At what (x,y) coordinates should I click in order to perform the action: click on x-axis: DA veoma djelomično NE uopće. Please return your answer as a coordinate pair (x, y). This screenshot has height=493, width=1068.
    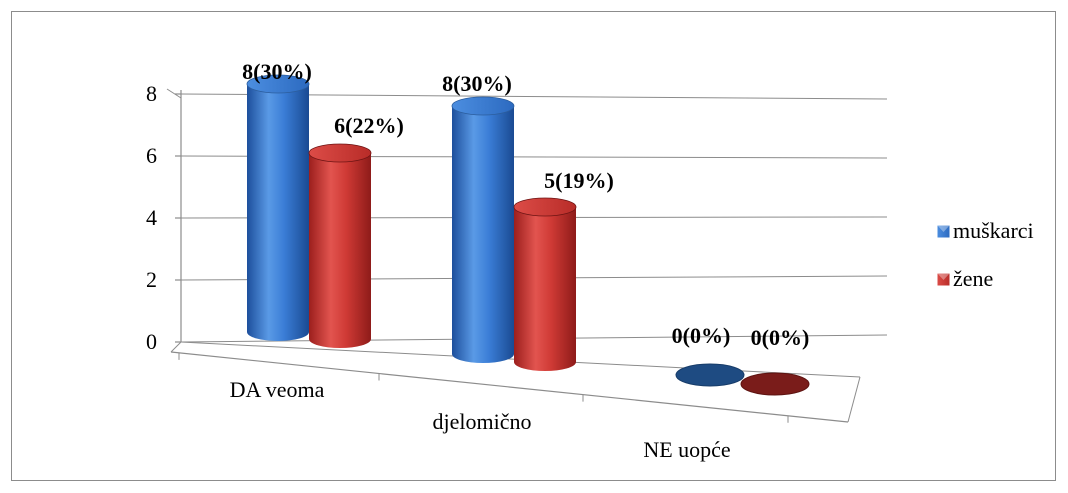
    Looking at the image, I should click on (483, 407).